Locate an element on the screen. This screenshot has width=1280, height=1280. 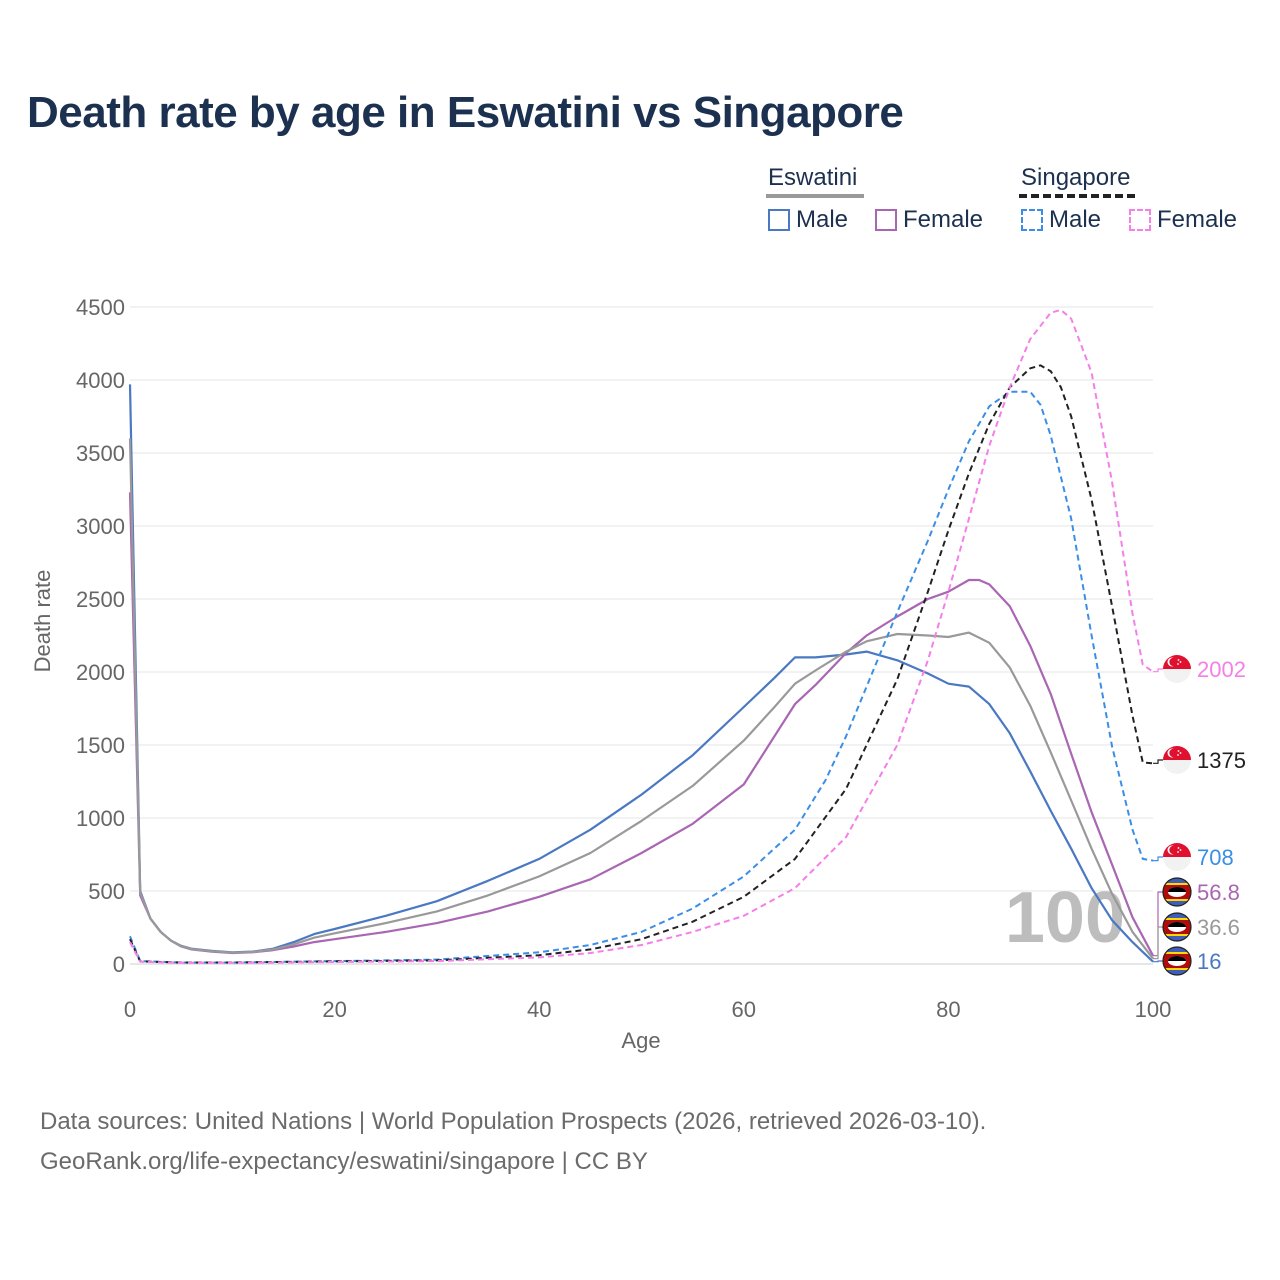
x-tick-label: 40 is located at coordinates (539, 1009).